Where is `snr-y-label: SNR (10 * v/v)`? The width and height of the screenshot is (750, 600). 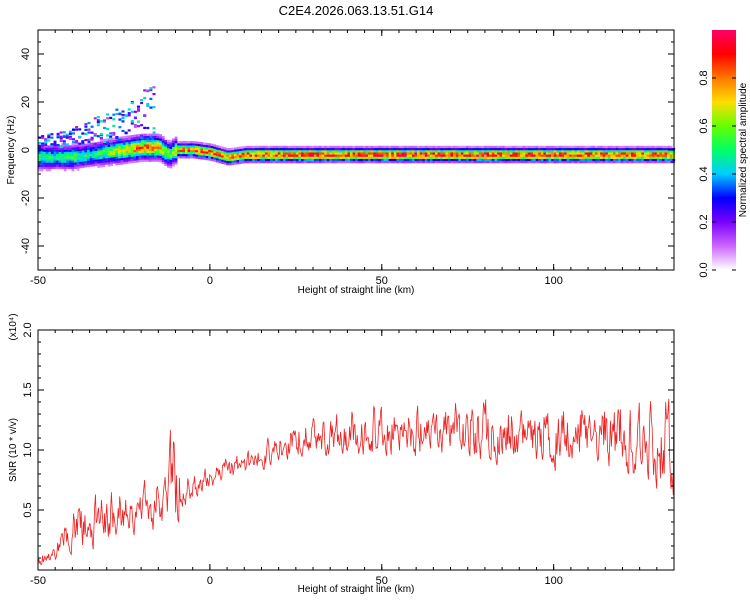 snr-y-label: SNR (10 * v/v) is located at coordinates (13, 450).